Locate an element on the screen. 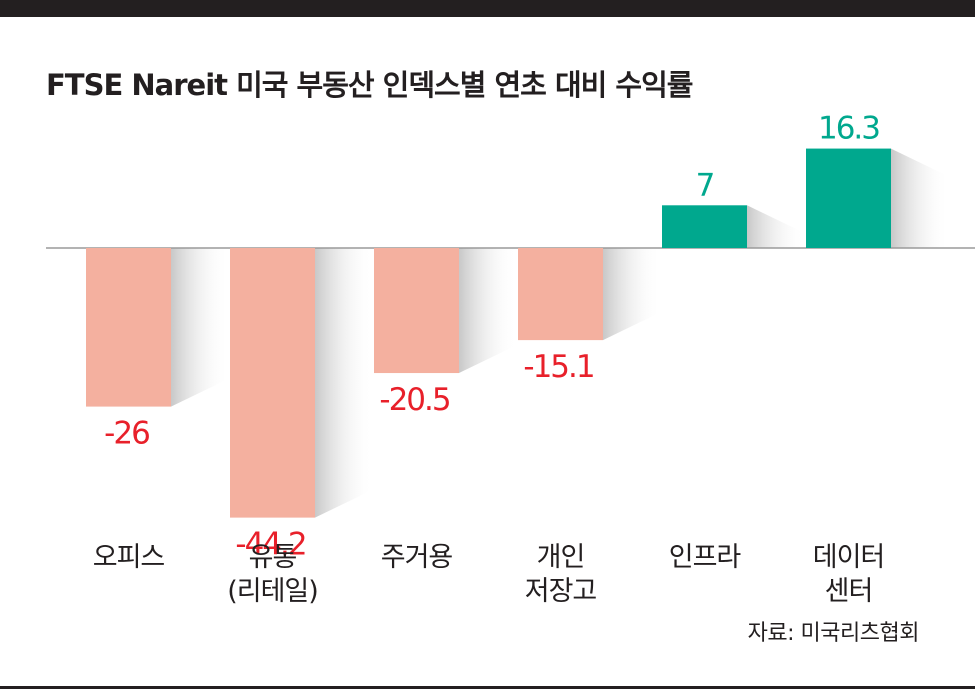 The image size is (975, 691). category-label: 데이터 is located at coordinates (849, 557).